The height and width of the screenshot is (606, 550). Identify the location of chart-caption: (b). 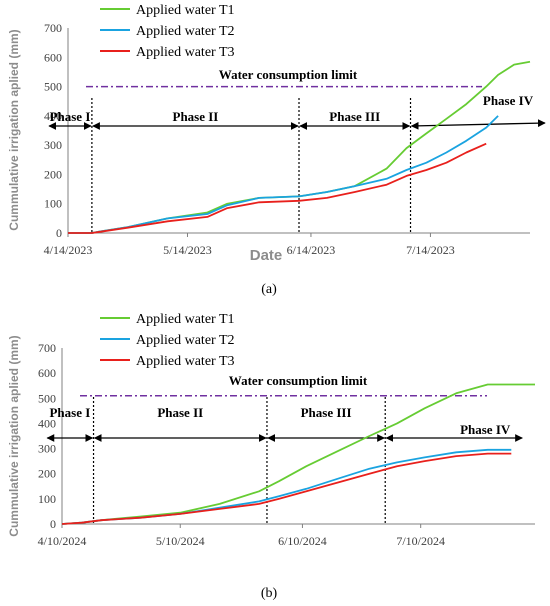
(269, 593).